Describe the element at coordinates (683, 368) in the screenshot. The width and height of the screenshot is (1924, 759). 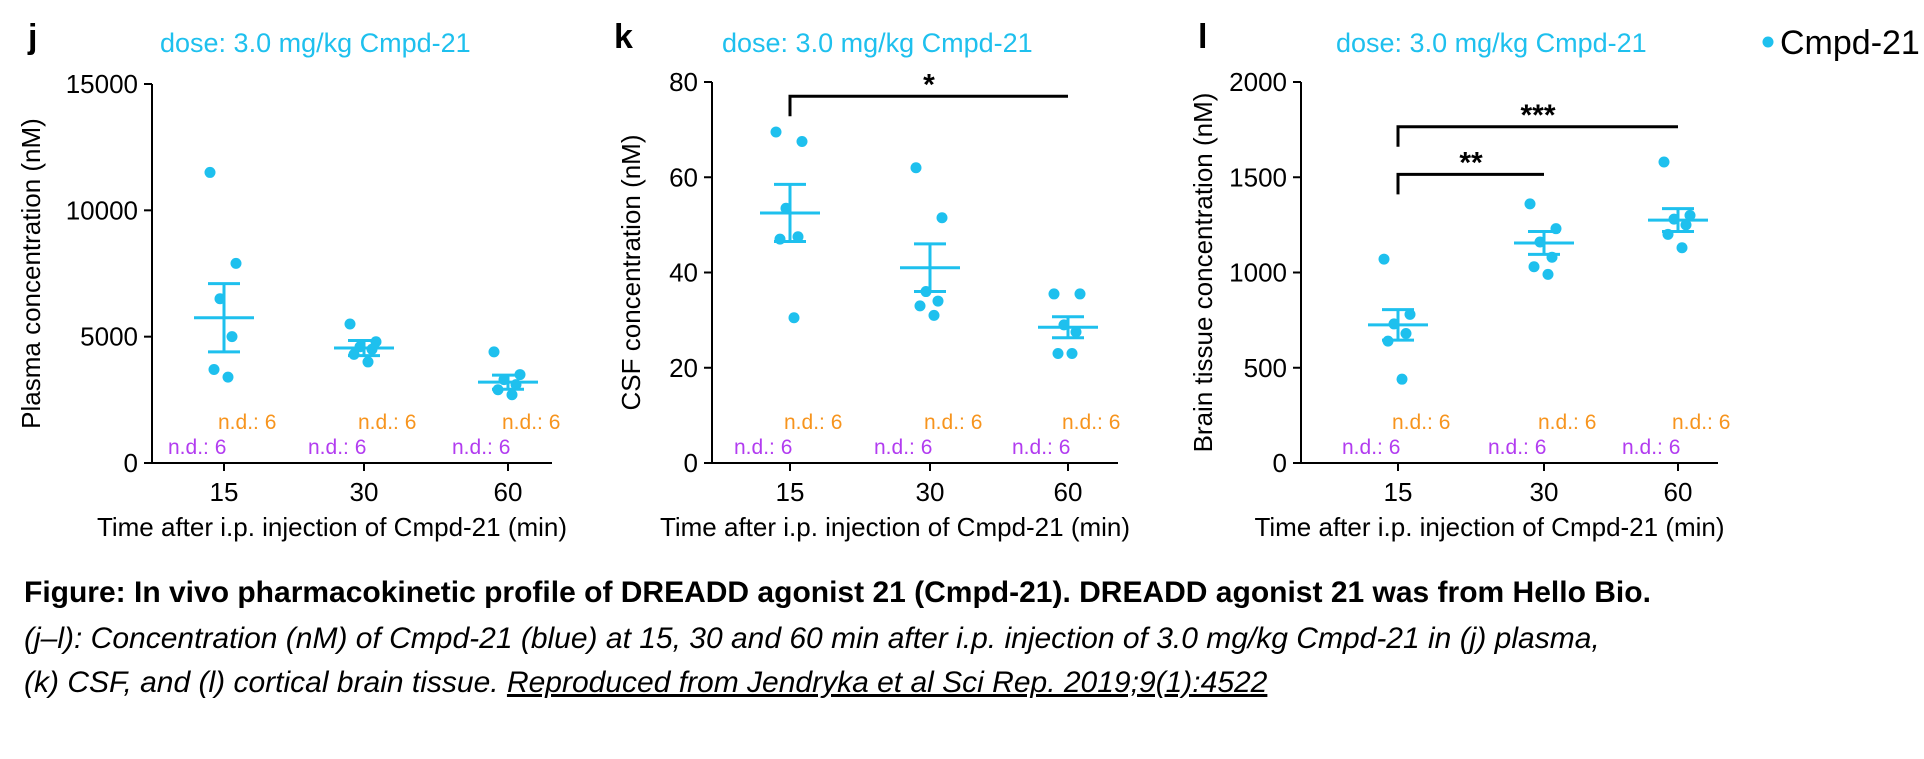
I see `y-tick-label: 20` at that location.